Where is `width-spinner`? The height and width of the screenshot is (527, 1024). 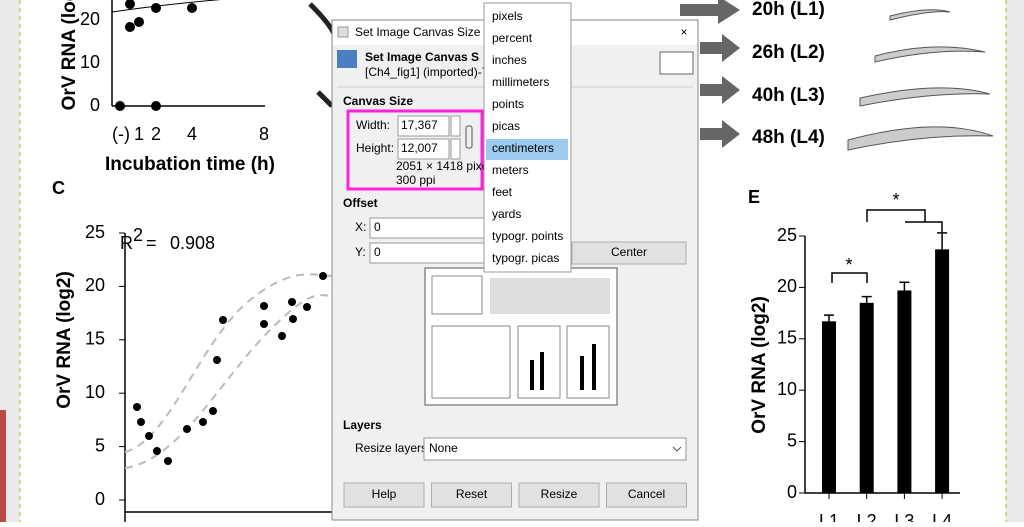
width-spinner is located at coordinates (455, 126).